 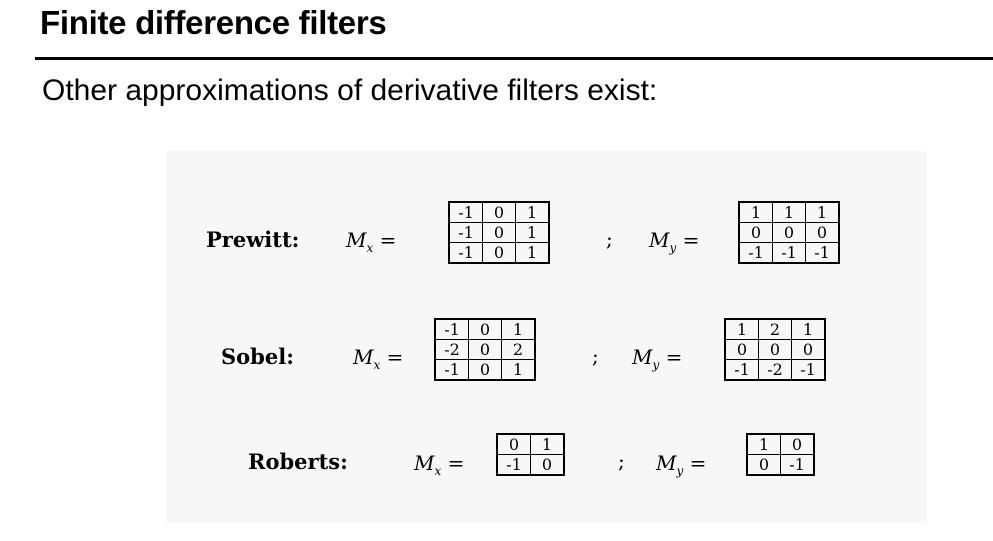 I want to click on roberts-mx-matrix: 0 1 -1 0, so click(x=530, y=454).